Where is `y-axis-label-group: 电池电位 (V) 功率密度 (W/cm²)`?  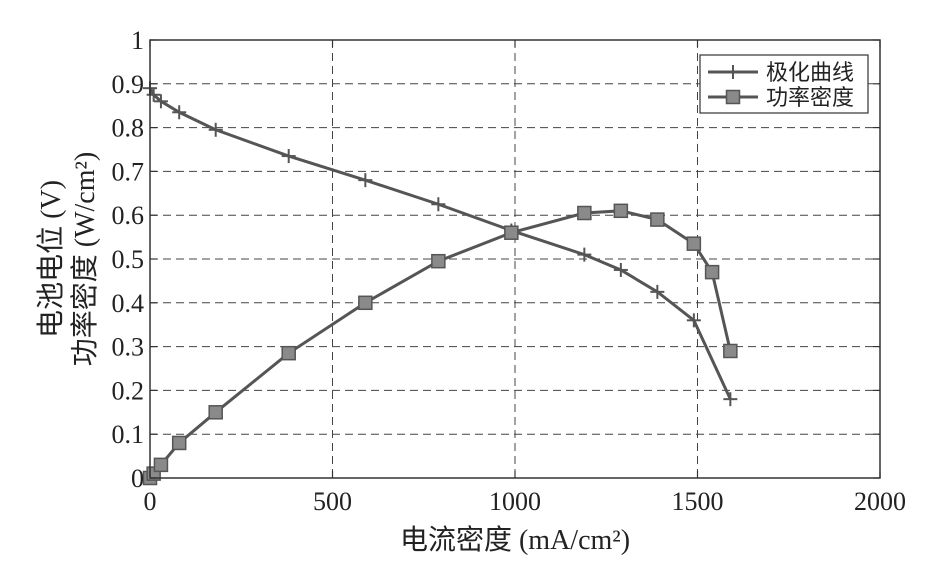
y-axis-label-group: 电池电位 (V) 功率密度 (W/cm²) is located at coordinates (68, 259).